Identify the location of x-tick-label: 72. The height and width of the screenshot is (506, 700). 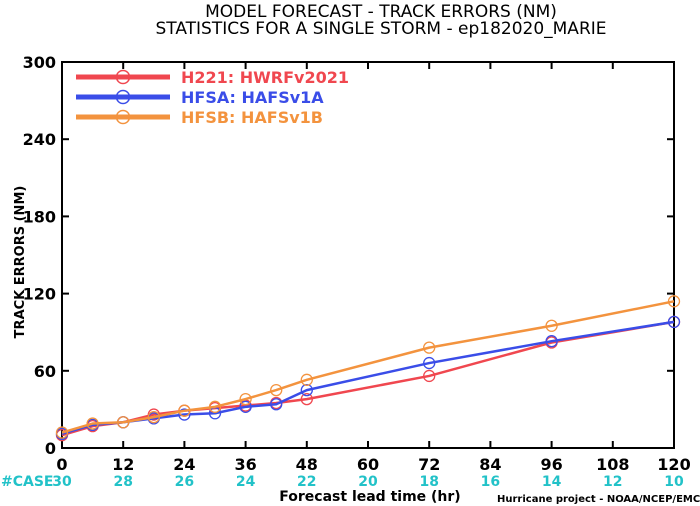
(429, 464).